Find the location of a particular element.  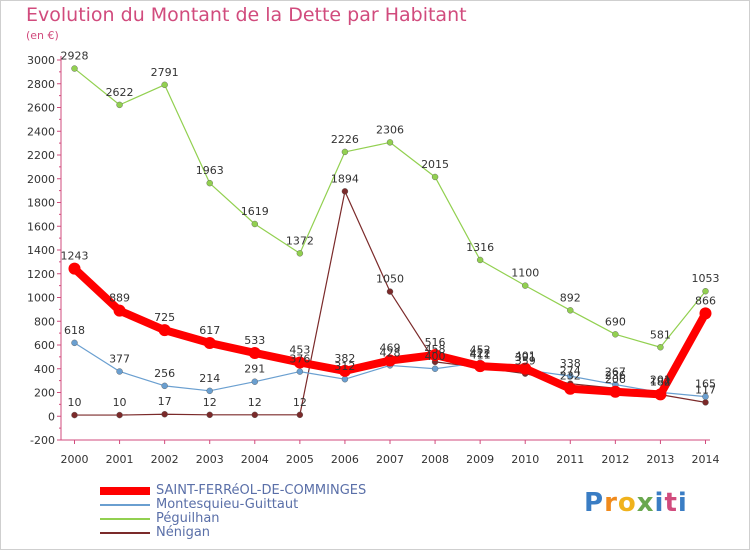

data-label: 267 is located at coordinates (615, 372).